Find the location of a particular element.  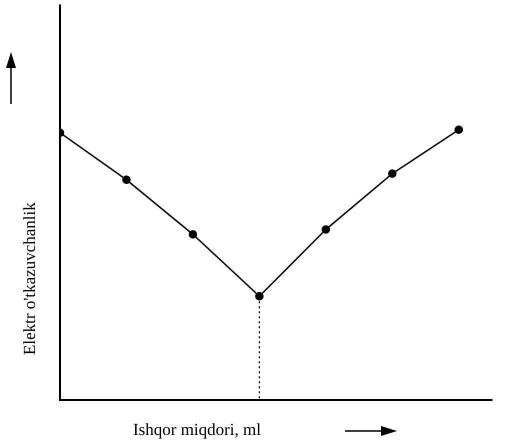

x-axis-title: Ishqor miqdori, ml is located at coordinates (197, 430).